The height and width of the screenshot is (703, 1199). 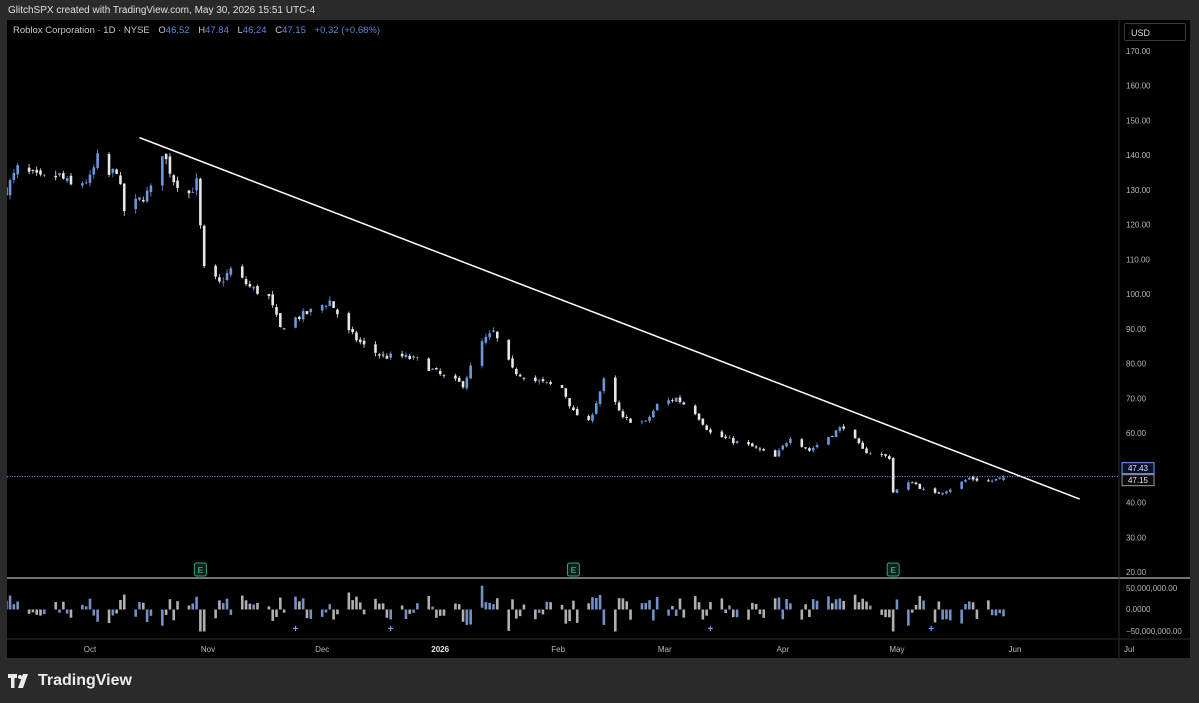 What do you see at coordinates (1138, 259) in the screenshot?
I see `price-tick-label: 110.00` at bounding box center [1138, 259].